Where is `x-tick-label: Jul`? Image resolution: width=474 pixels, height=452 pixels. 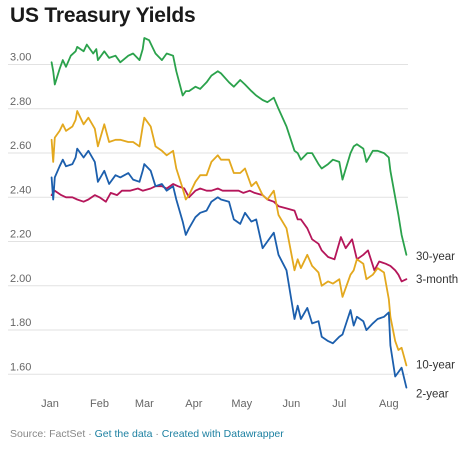 x-tick-label: Jul is located at coordinates (339, 404).